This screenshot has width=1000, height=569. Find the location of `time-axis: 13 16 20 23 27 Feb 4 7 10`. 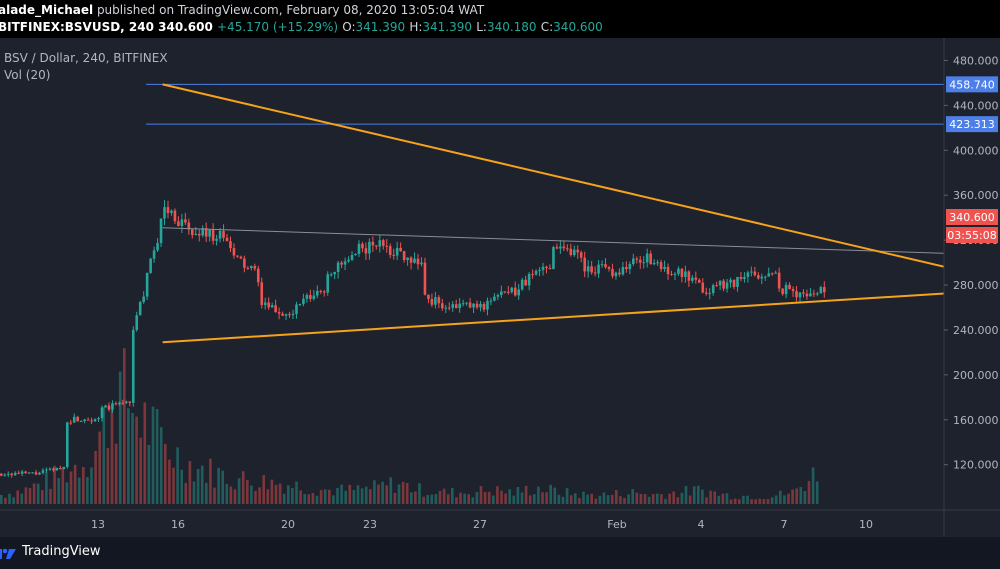

time-axis: 13 16 20 23 27 Feb 4 7 10 is located at coordinates (500, 520).